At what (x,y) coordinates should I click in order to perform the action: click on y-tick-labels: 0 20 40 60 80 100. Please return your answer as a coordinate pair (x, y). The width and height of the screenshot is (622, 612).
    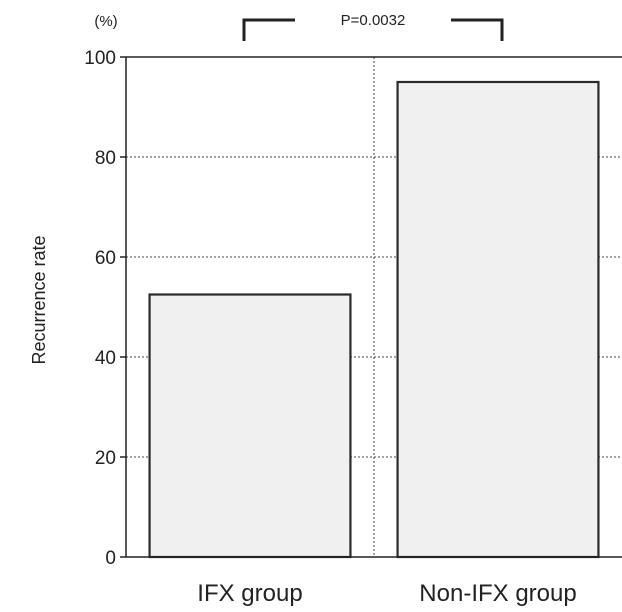
    Looking at the image, I should click on (100, 308).